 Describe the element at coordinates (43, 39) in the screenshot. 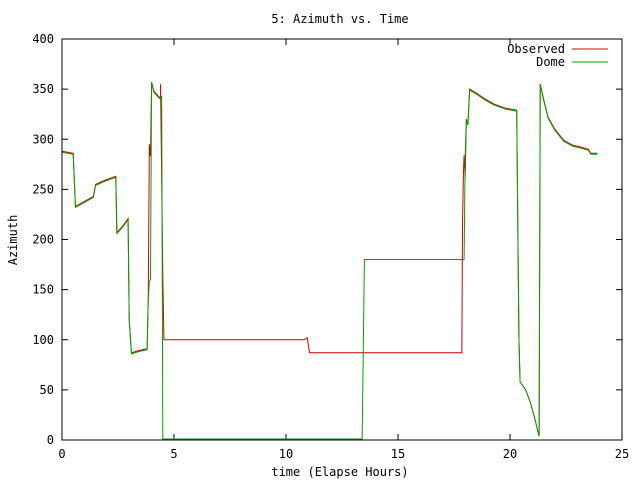

I see `y-tick-label: 400` at that location.